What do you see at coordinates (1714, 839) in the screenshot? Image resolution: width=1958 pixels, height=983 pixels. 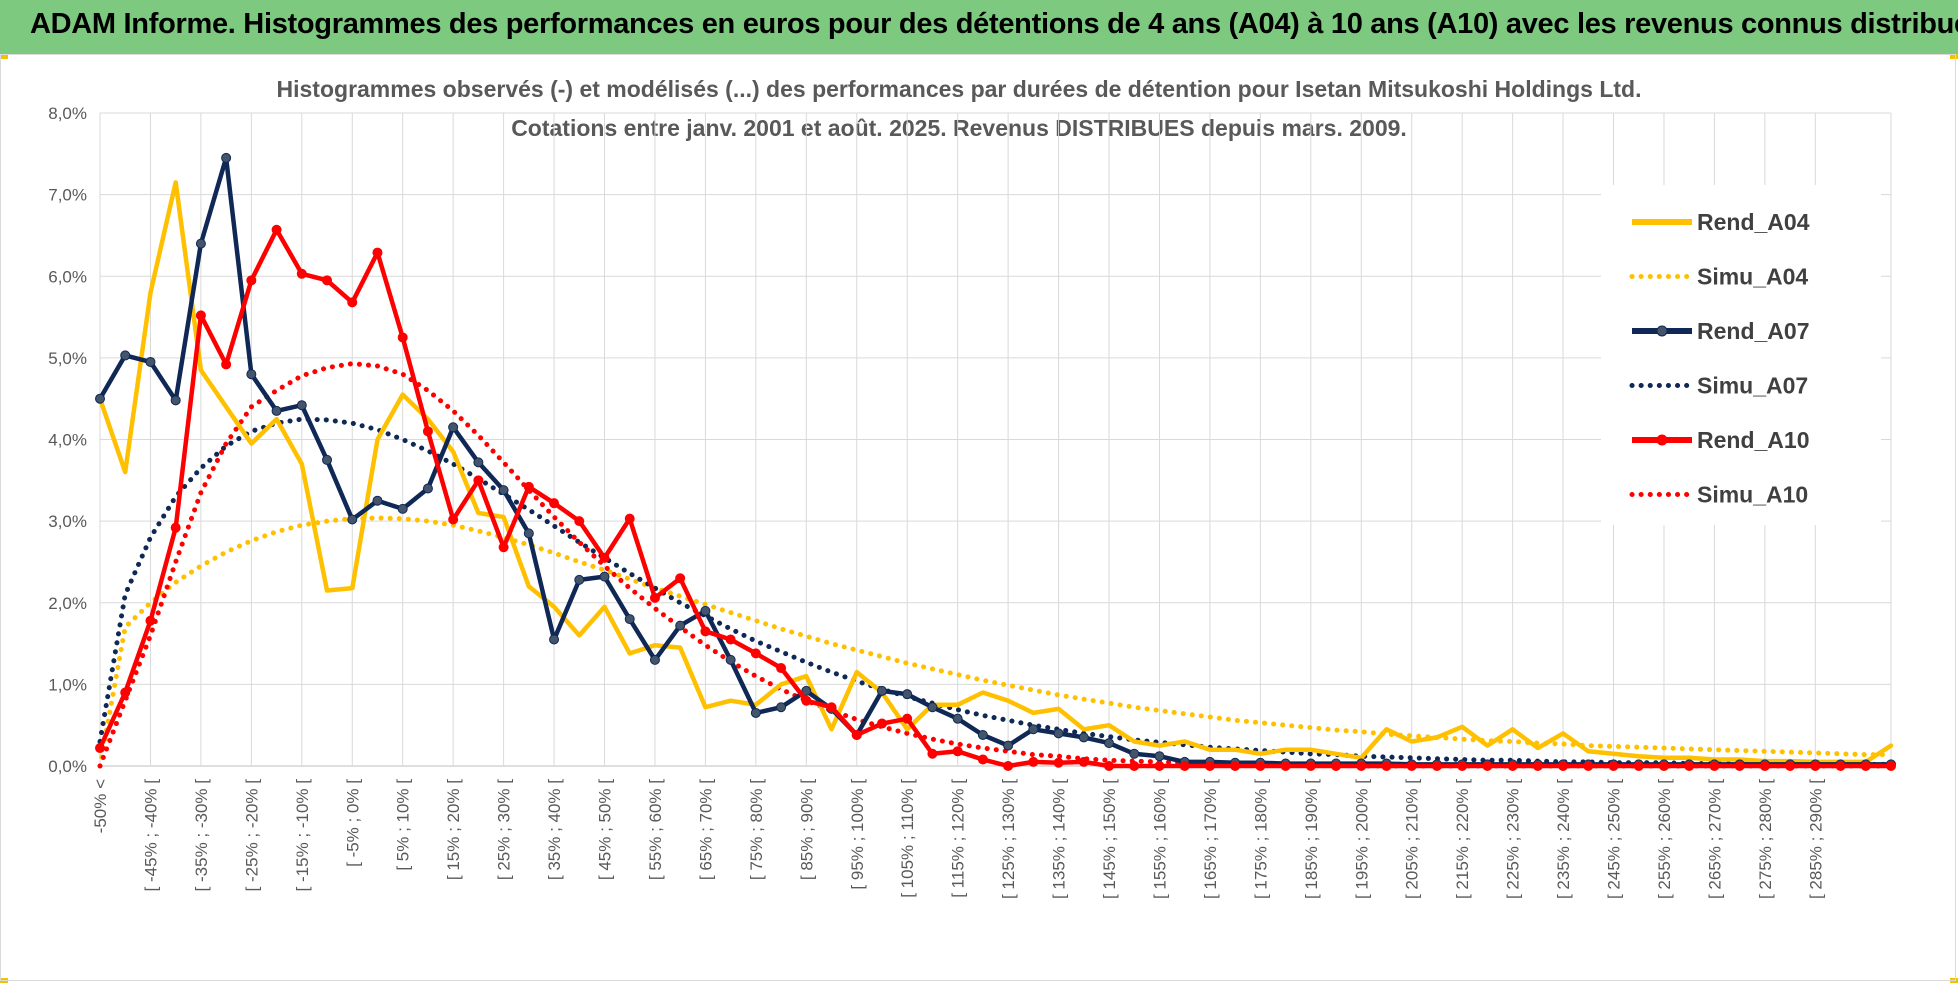 I see `x-tick-label: [ 265% ; 270% [` at bounding box center [1714, 839].